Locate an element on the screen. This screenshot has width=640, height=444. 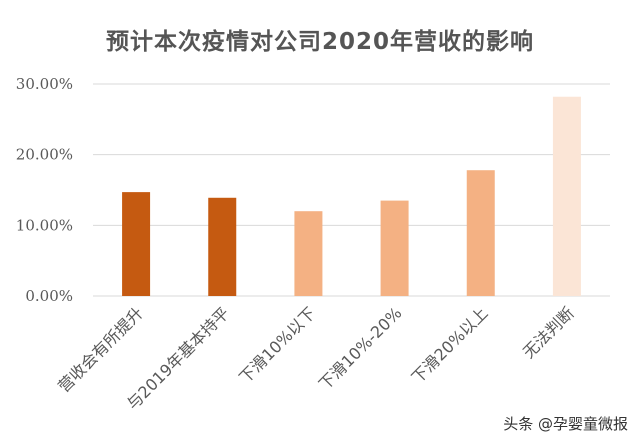
y-tick-label: 30.00% is located at coordinates (44, 84).